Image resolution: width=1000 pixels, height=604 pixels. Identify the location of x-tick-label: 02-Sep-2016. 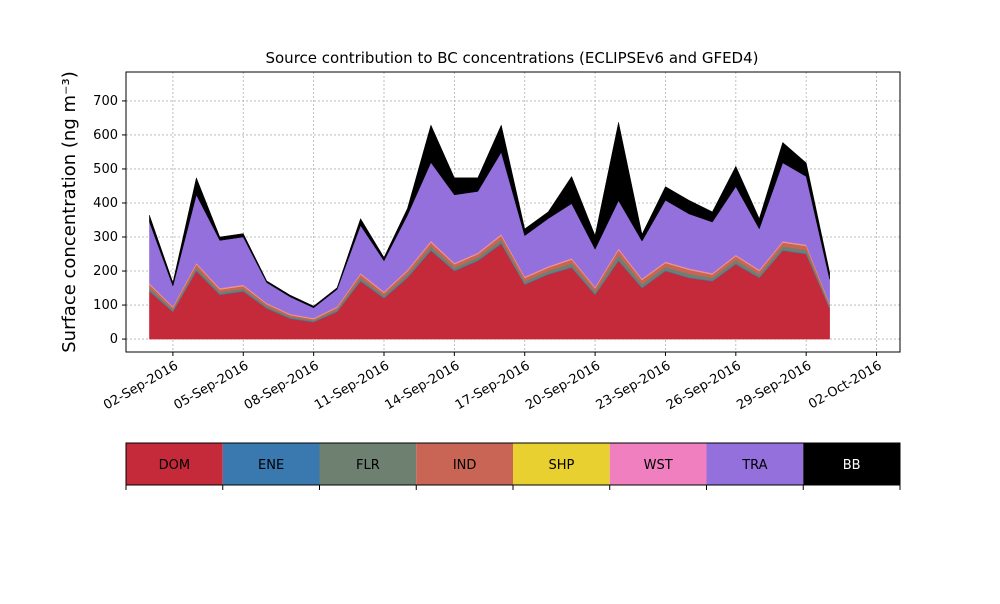
(141, 385).